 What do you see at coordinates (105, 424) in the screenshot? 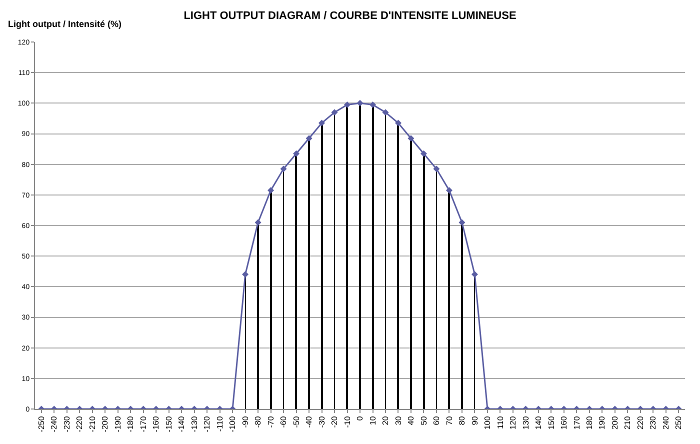
I see `x-tick-label: -200` at bounding box center [105, 424].